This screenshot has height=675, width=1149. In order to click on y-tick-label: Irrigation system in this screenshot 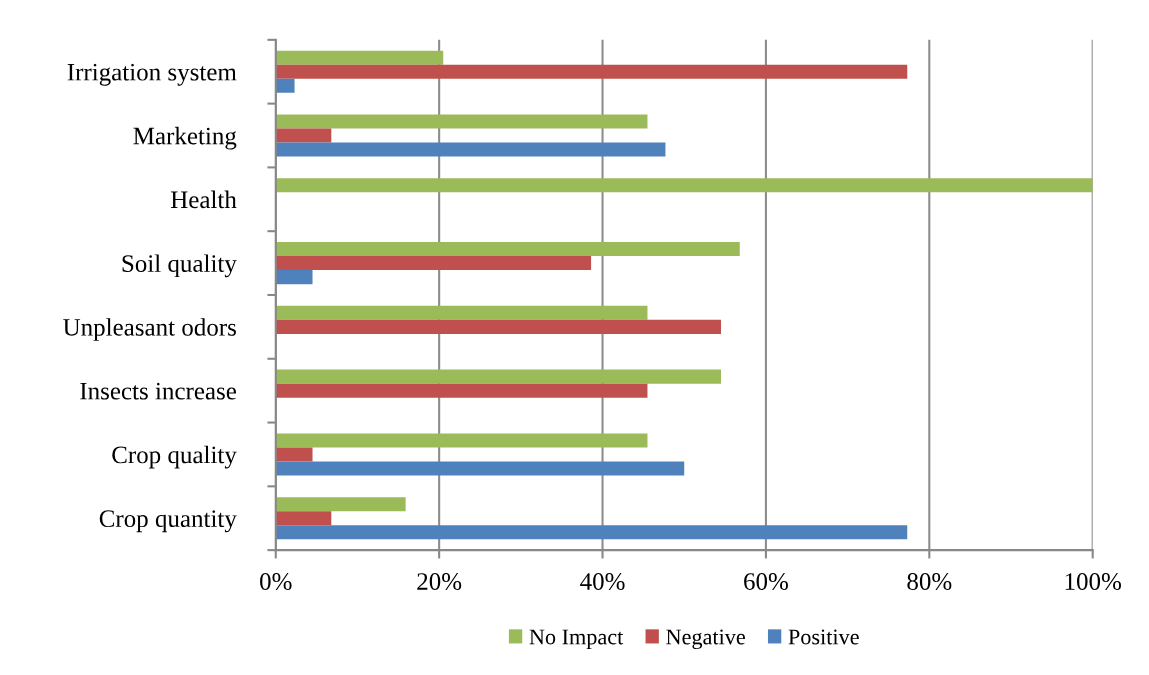, I will do `click(152, 74)`.